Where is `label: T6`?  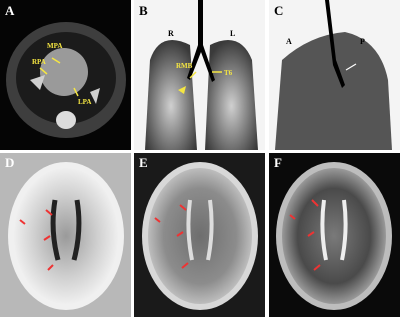
label: T6 is located at coordinates (228, 73).